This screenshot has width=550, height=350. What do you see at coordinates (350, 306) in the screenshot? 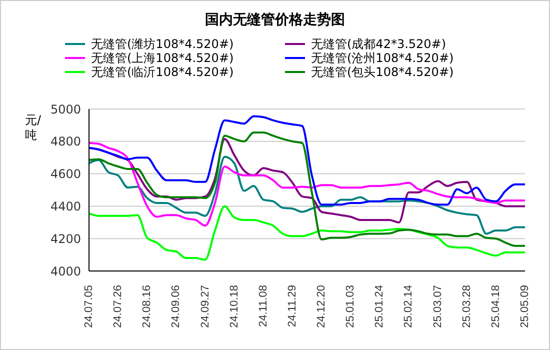
I see `x-tick-label: 25.01.03` at bounding box center [350, 306].